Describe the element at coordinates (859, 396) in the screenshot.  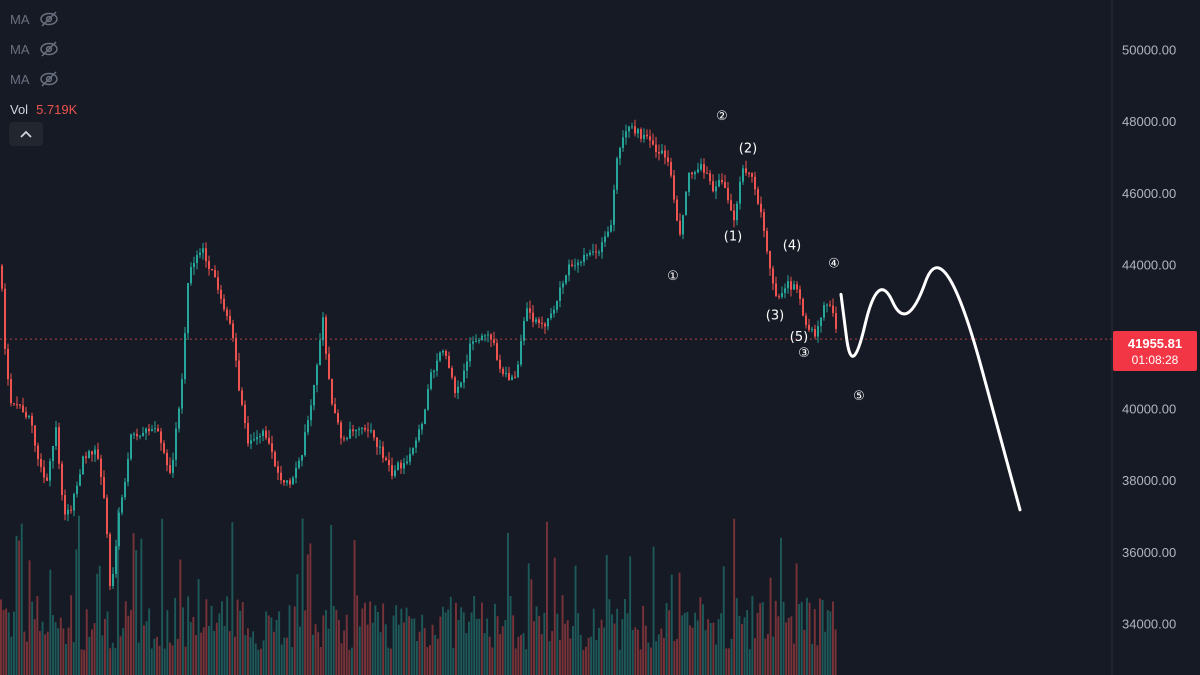
I see `wave-label: ⑤` at that location.